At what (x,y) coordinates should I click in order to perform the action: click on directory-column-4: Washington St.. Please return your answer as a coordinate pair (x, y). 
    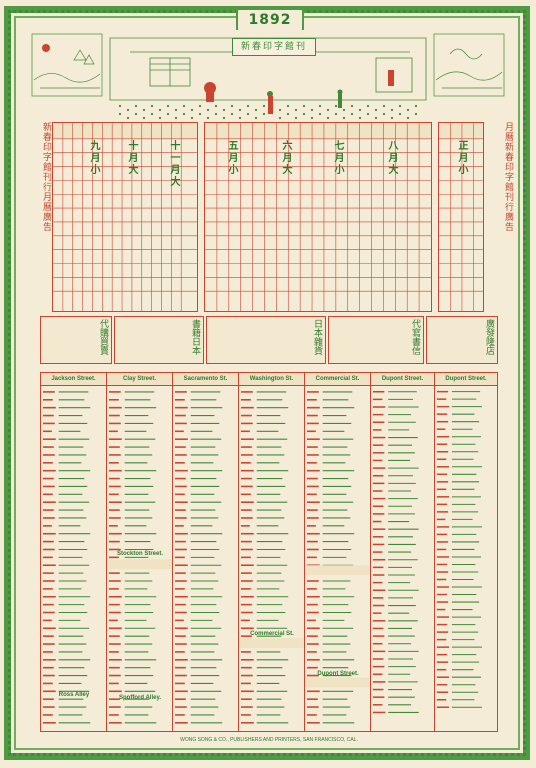
    Looking at the image, I should click on (272, 552).